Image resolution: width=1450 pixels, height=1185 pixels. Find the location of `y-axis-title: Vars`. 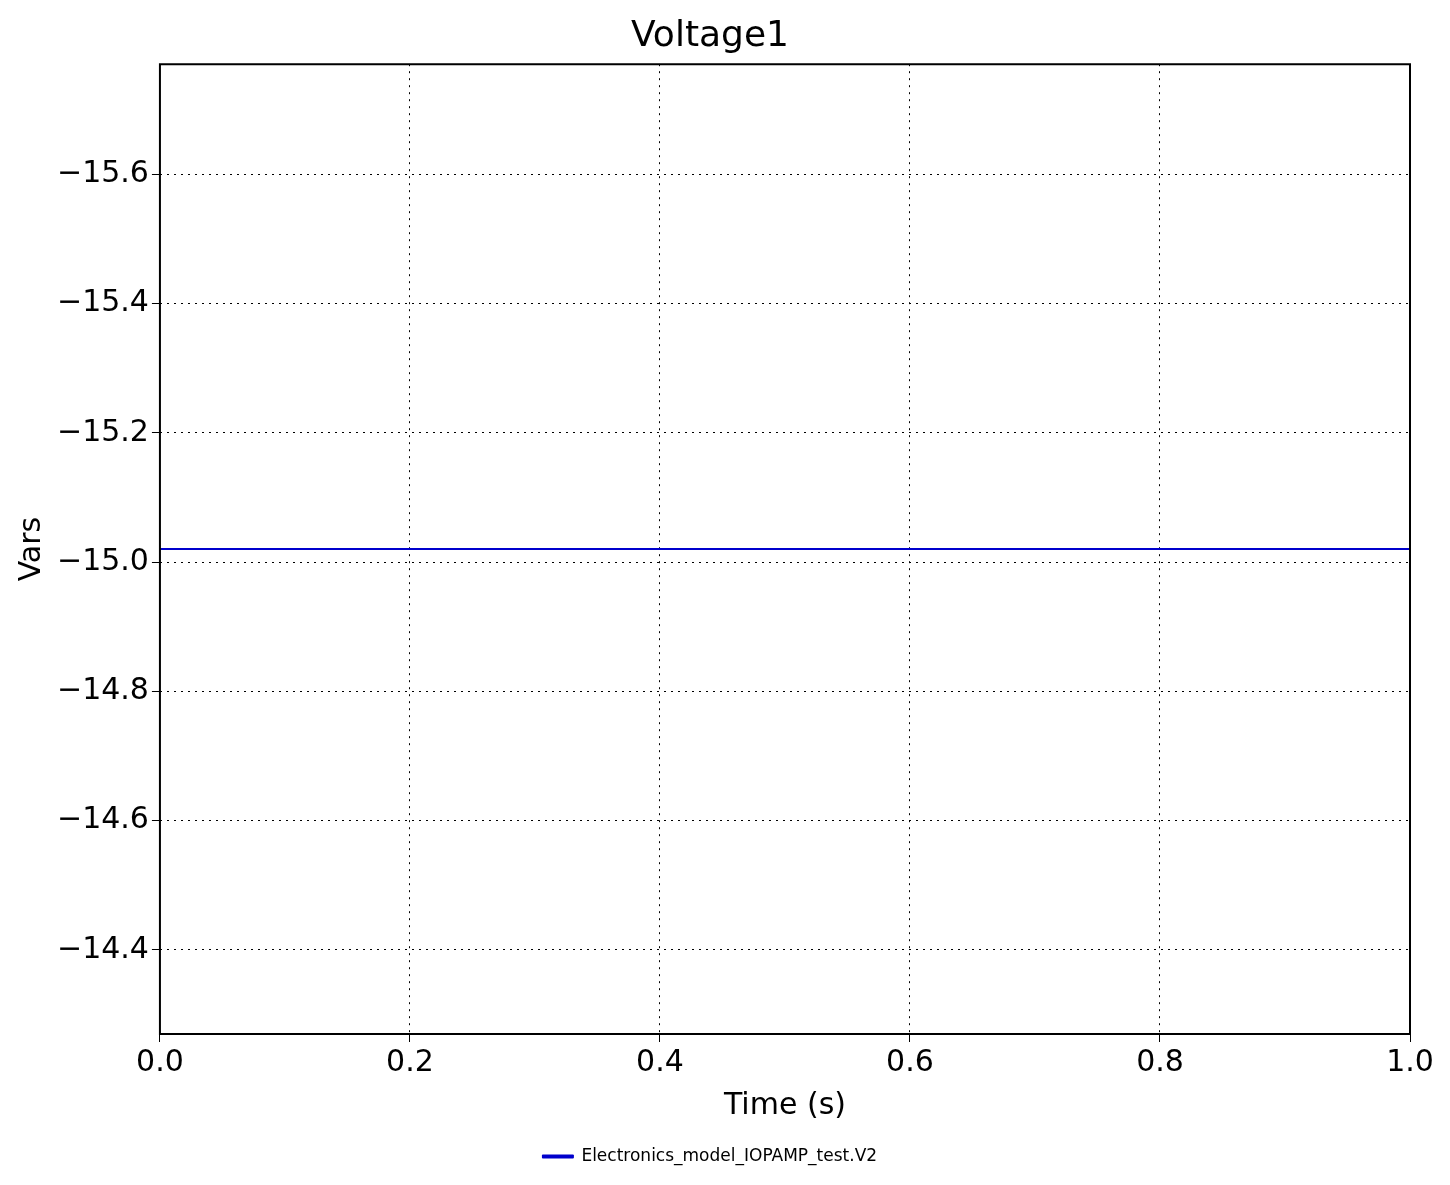

y-axis-title: Vars is located at coordinates (29, 549).